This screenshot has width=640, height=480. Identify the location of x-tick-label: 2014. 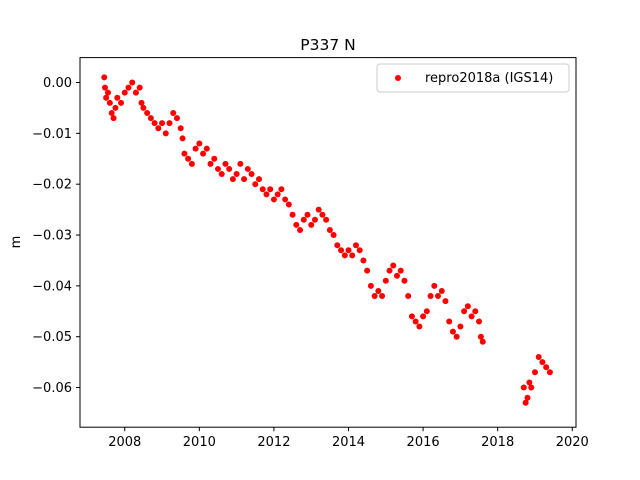
(348, 442).